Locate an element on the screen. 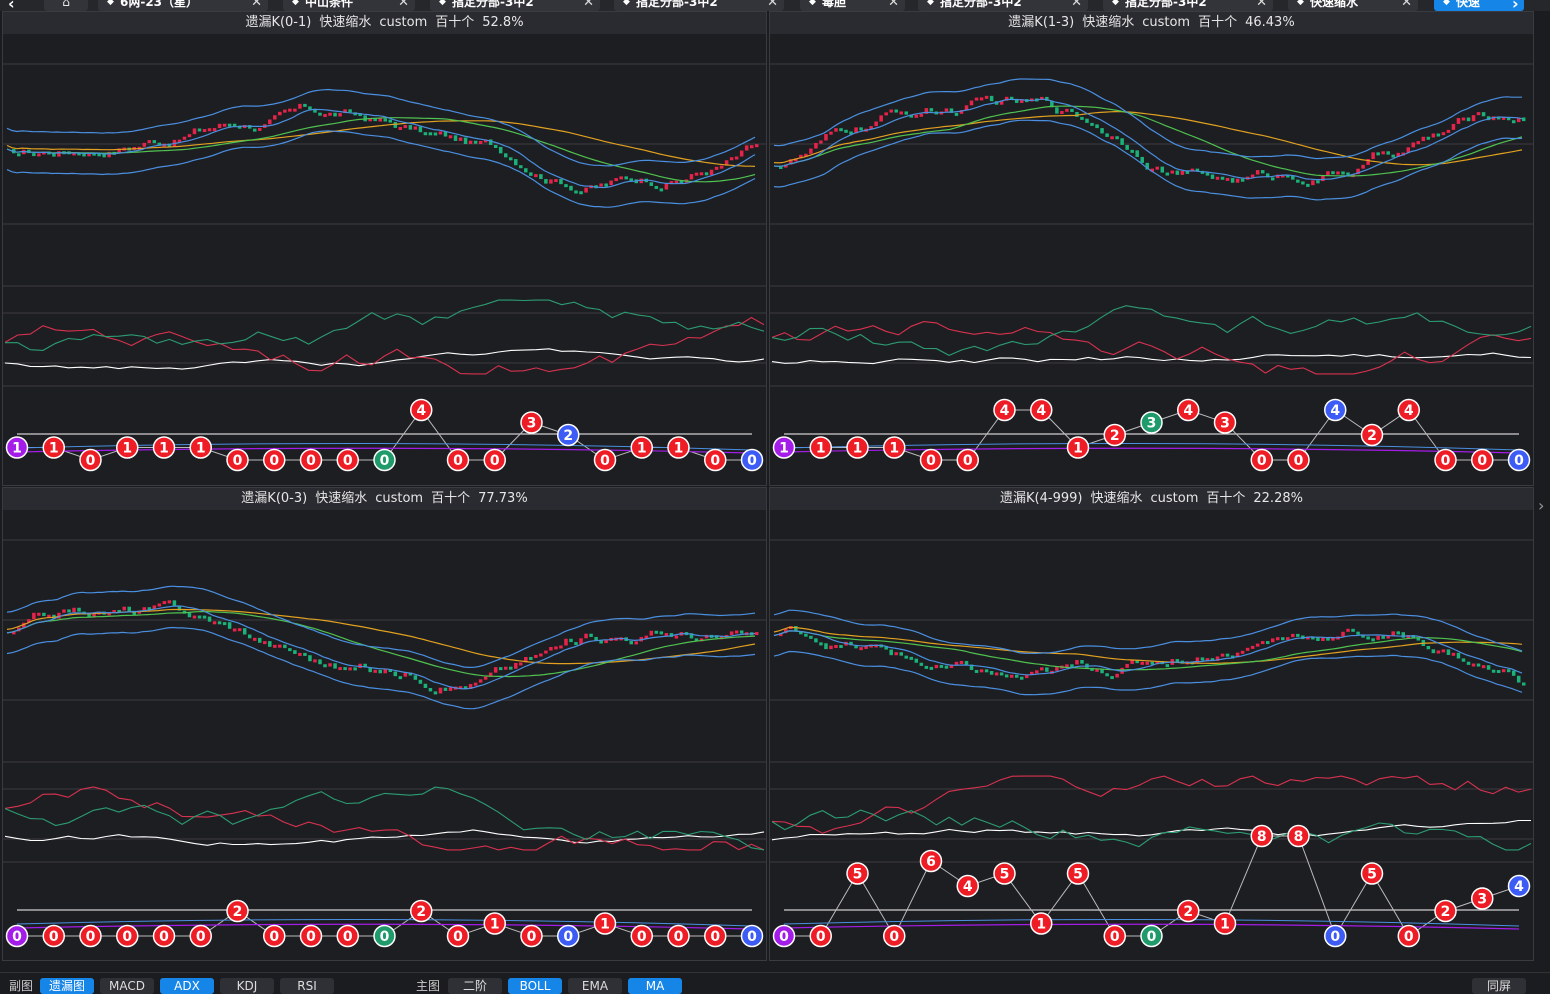 The image size is (1550, 994). miss-ball: 4 is located at coordinates (1004, 410).